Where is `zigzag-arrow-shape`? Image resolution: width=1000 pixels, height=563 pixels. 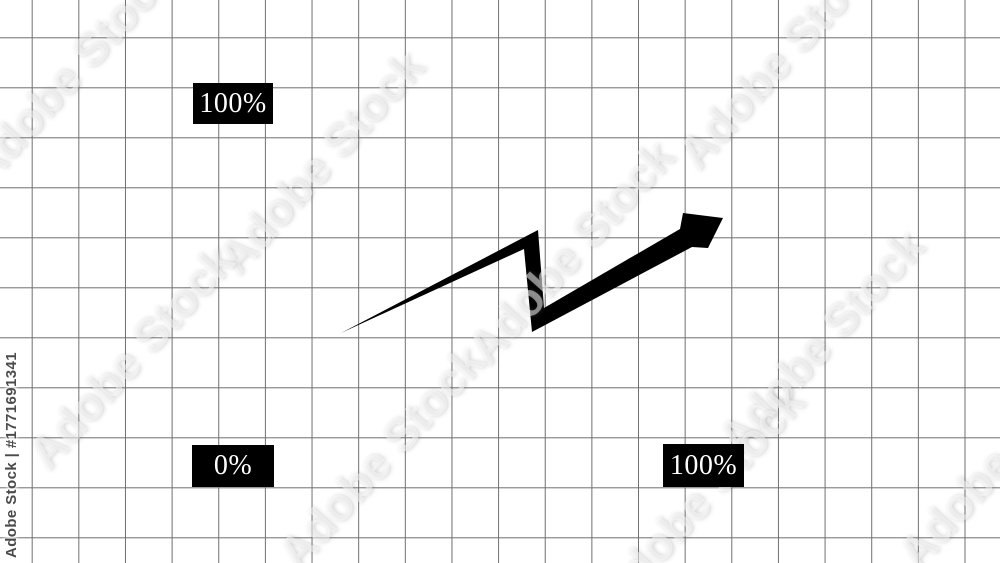 zigzag-arrow-shape is located at coordinates (532, 273).